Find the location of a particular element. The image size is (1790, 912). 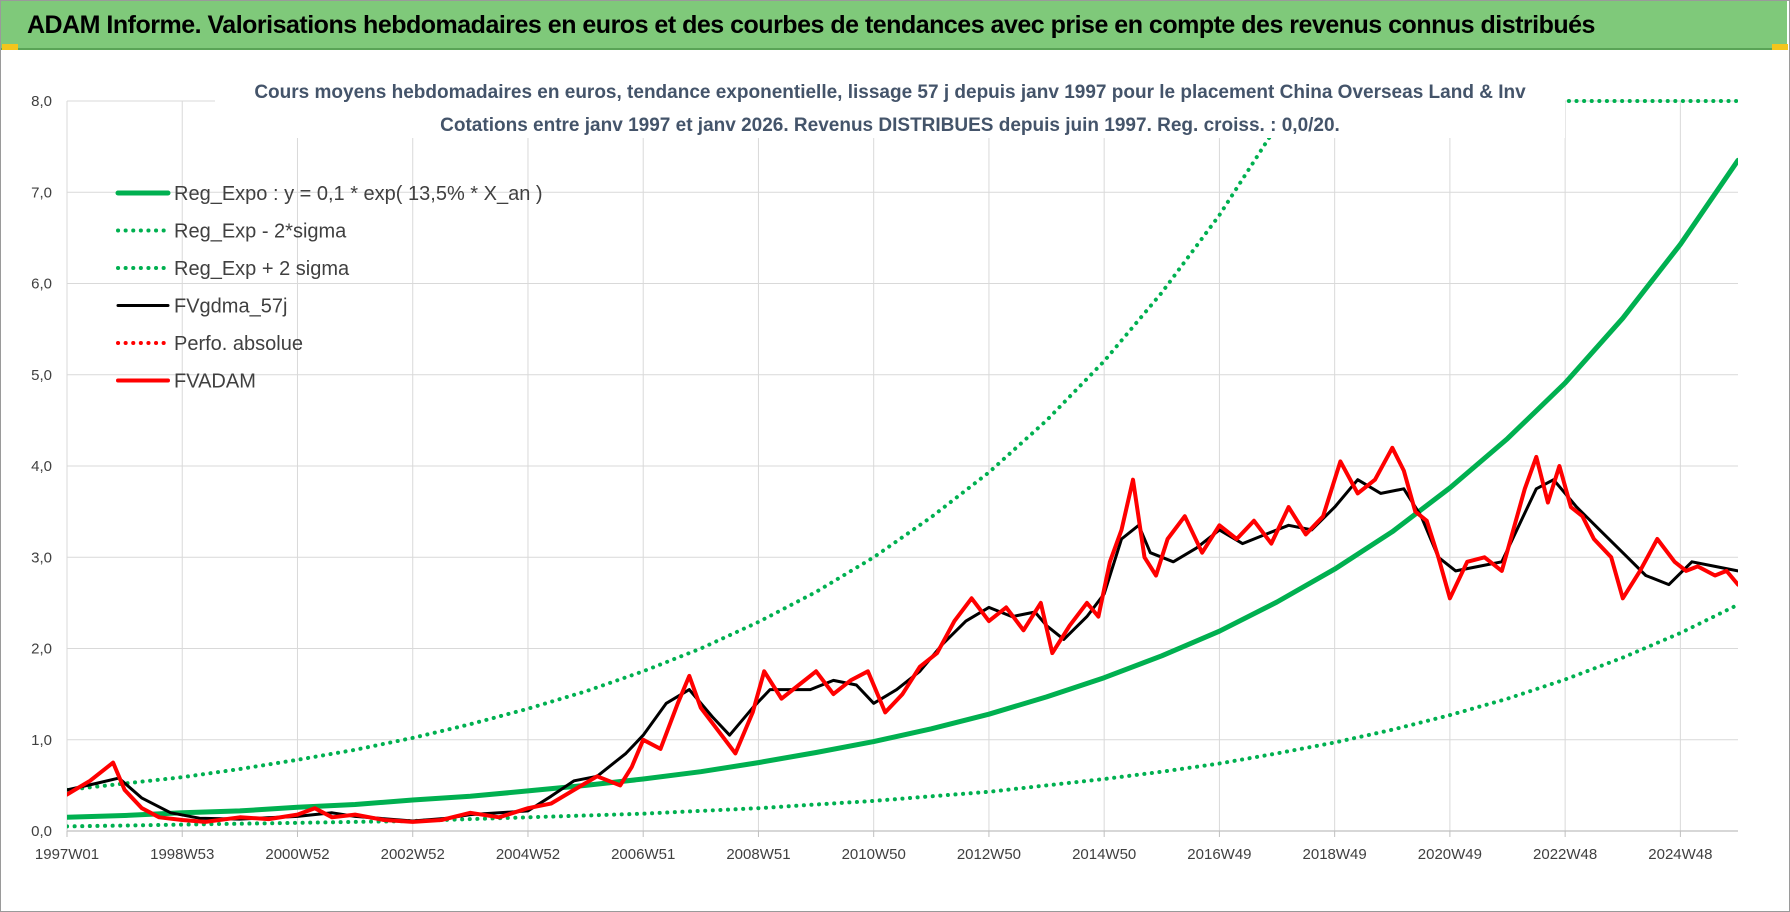

x-tick-label: 2020W49 is located at coordinates (1450, 854).